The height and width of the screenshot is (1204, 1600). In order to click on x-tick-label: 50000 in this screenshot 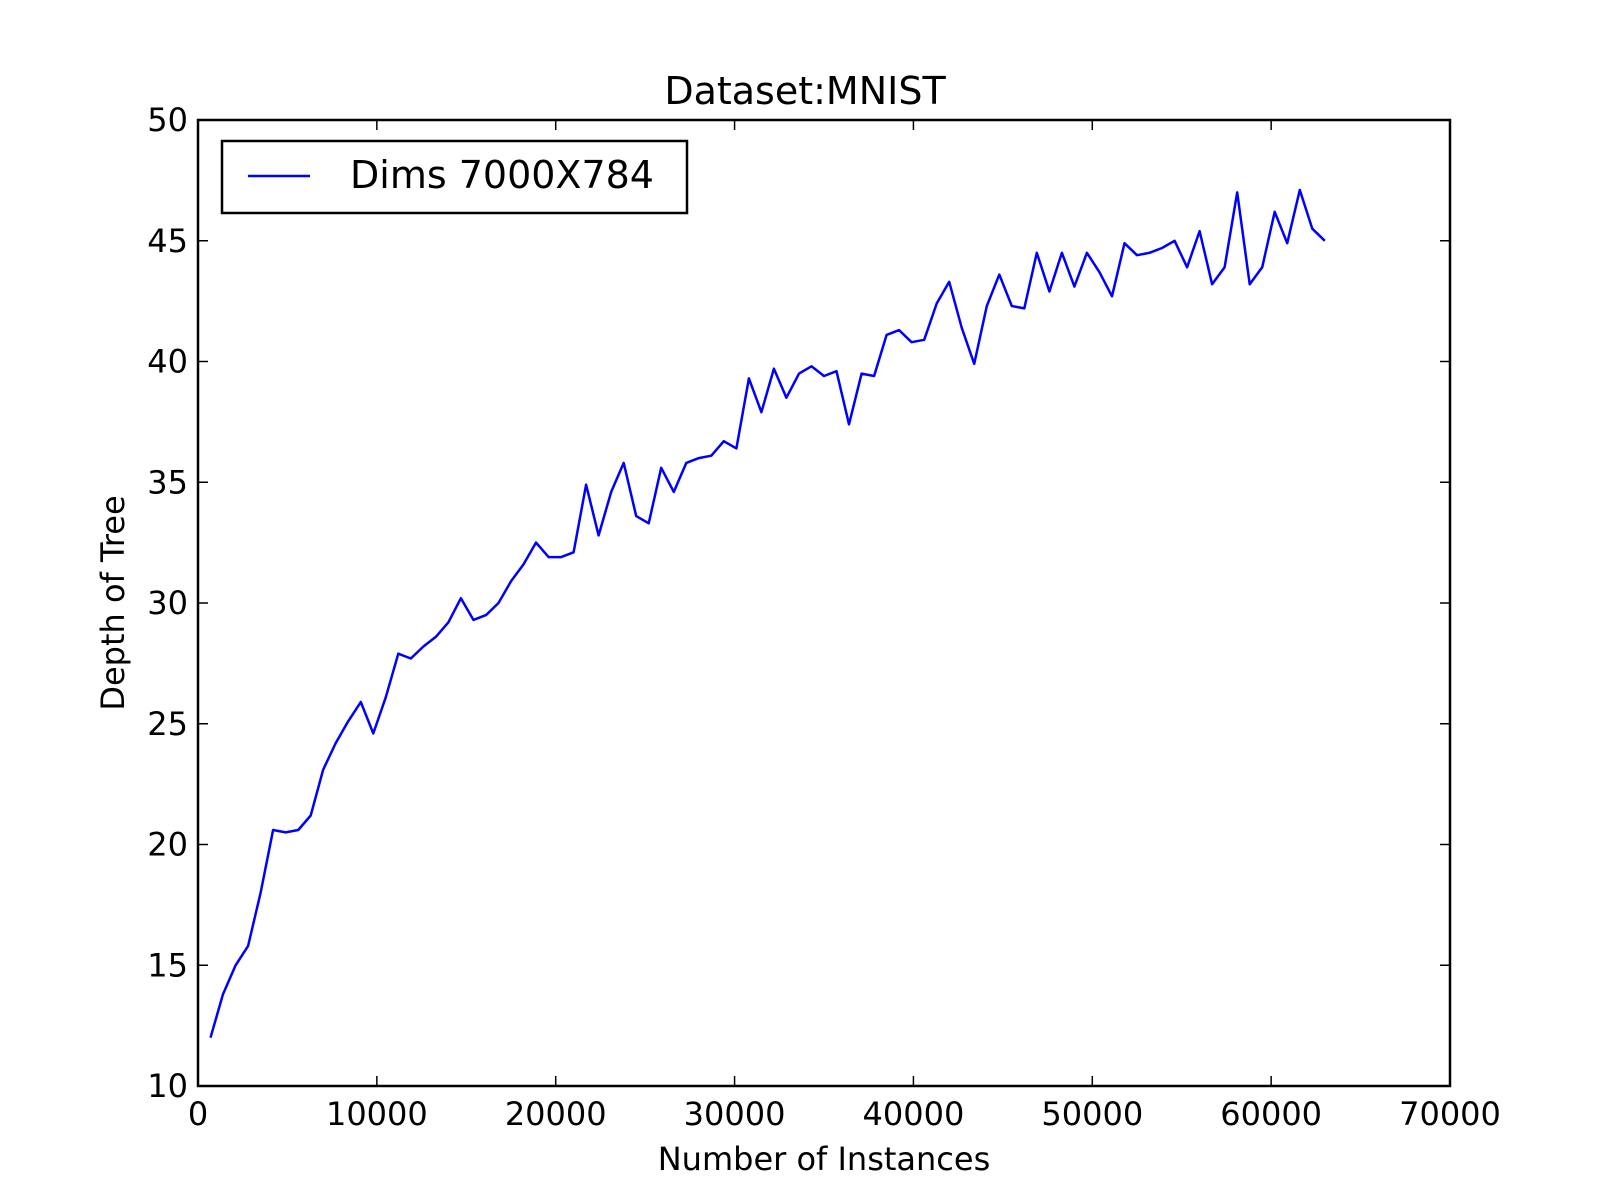, I will do `click(1092, 1114)`.